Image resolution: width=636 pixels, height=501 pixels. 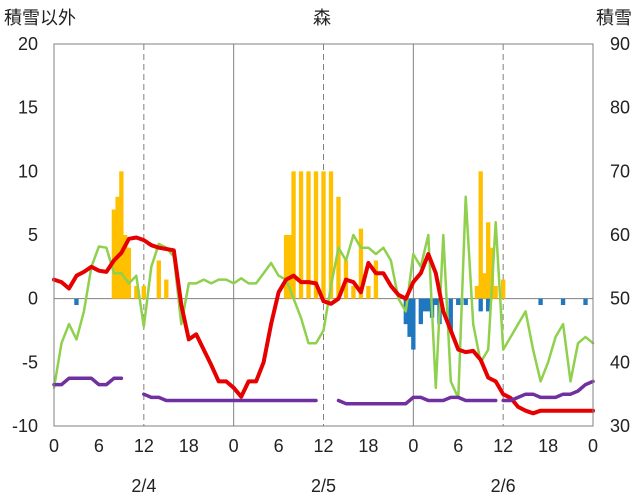 I want to click on right-tick-label: 80, so click(x=620, y=108).